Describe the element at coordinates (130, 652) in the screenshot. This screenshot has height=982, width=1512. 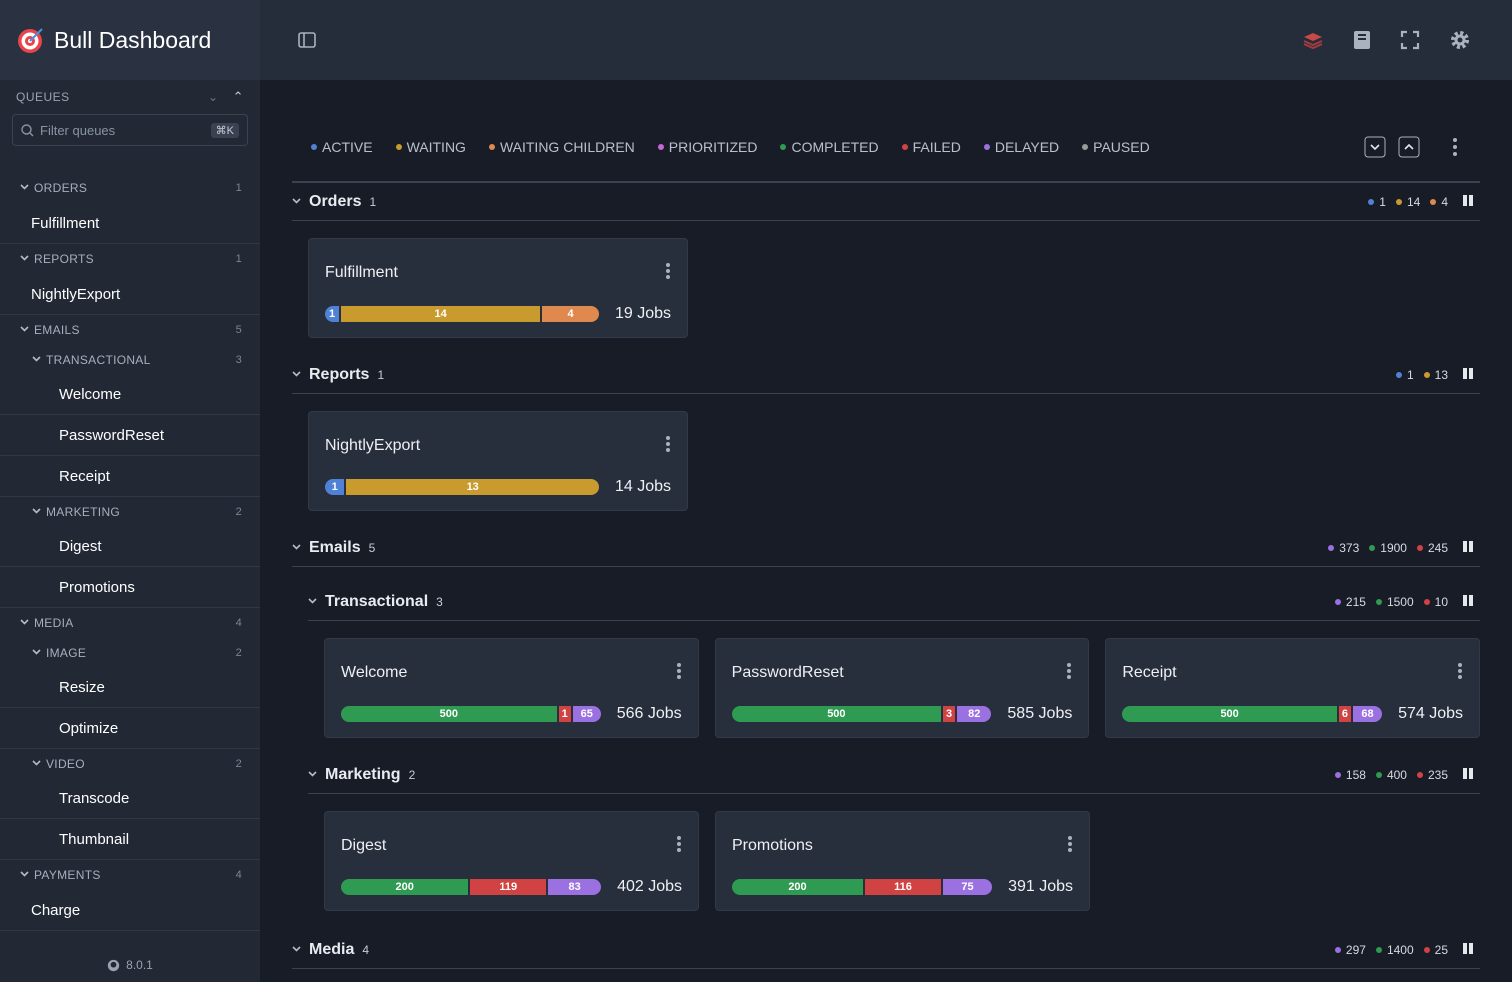
I see `group-header: IMAGE 2` at that location.